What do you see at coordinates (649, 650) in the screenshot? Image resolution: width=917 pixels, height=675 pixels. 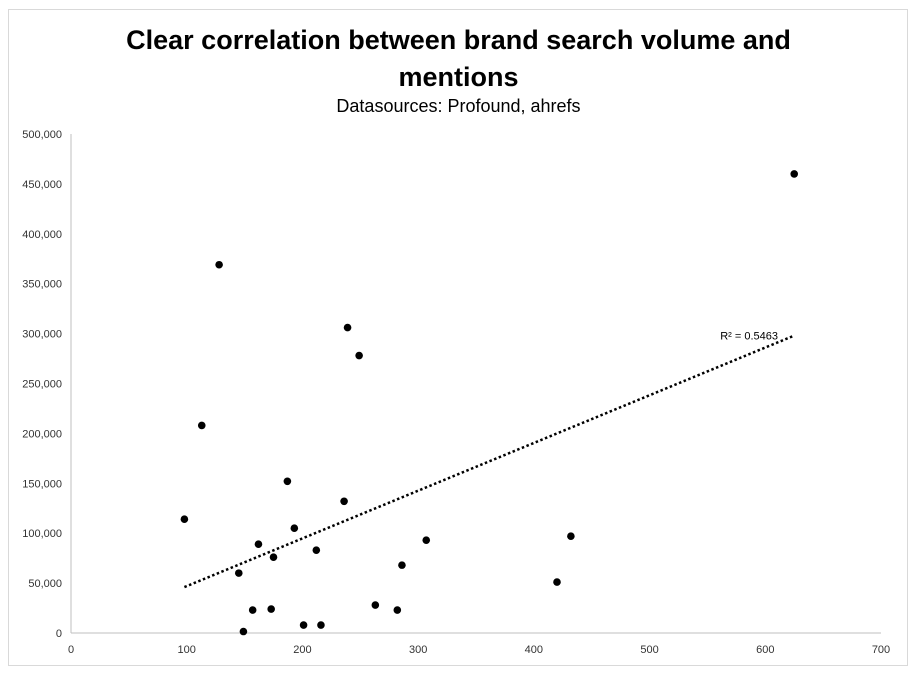 I see `x-tick-label: 500` at bounding box center [649, 650].